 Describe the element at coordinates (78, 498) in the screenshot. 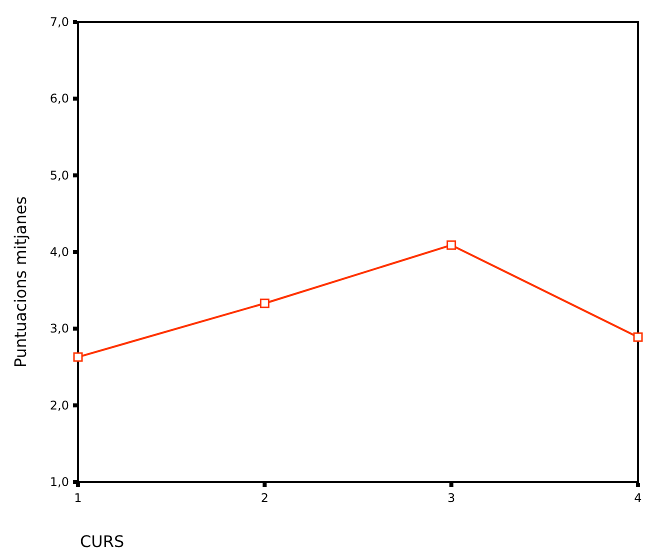

I see `x-tick-label: 1` at that location.